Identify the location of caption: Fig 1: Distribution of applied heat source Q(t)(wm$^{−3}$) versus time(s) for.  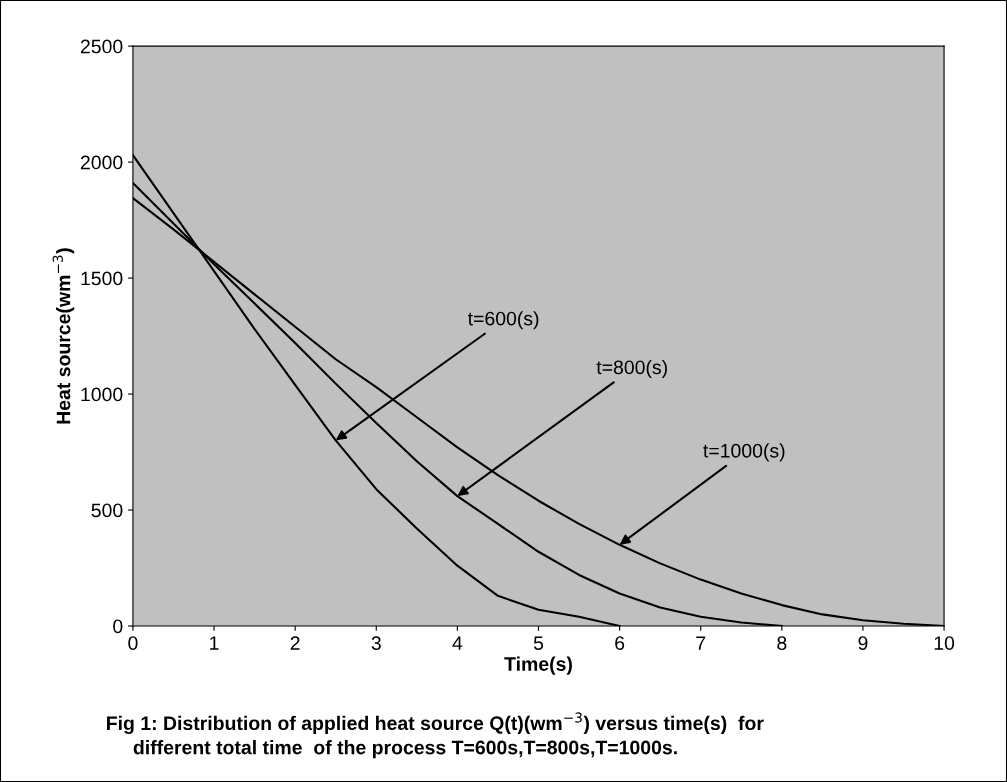
(435, 723).